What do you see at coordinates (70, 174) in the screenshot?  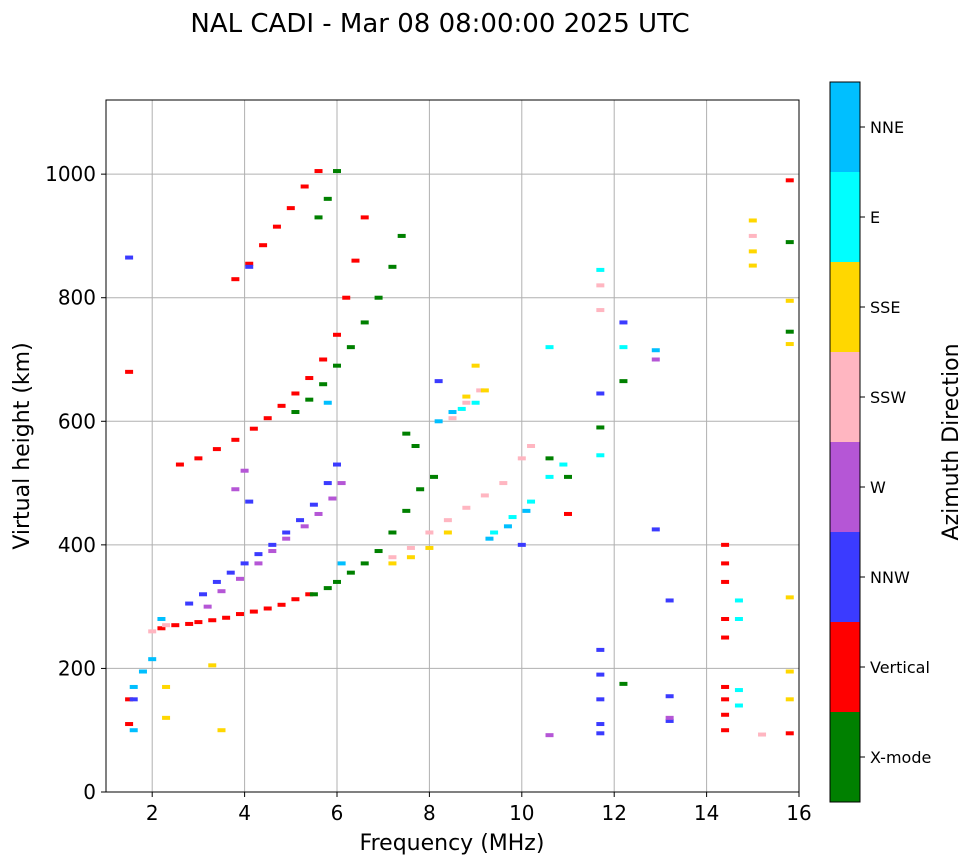 I see `y-tick-label: 1000` at bounding box center [70, 174].